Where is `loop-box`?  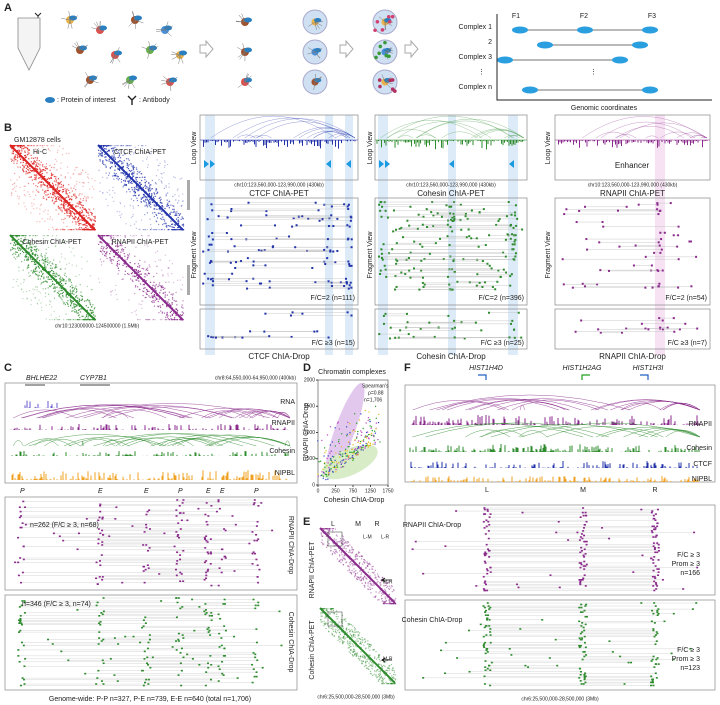
loop-box is located at coordinates (279, 147).